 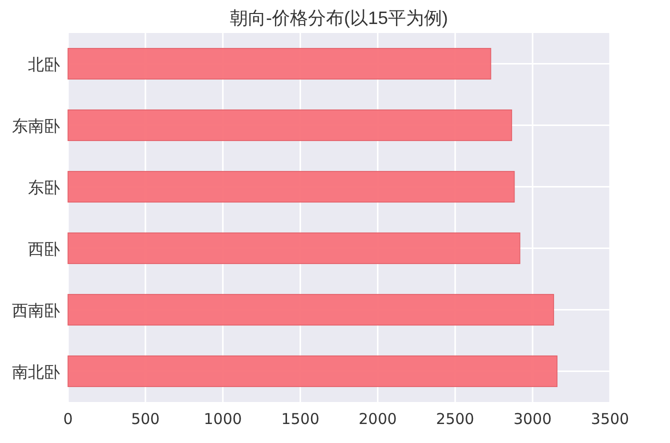 What do you see at coordinates (339, 18) in the screenshot?
I see `chart-title: 朝向-价格分布(以15平为例)` at bounding box center [339, 18].